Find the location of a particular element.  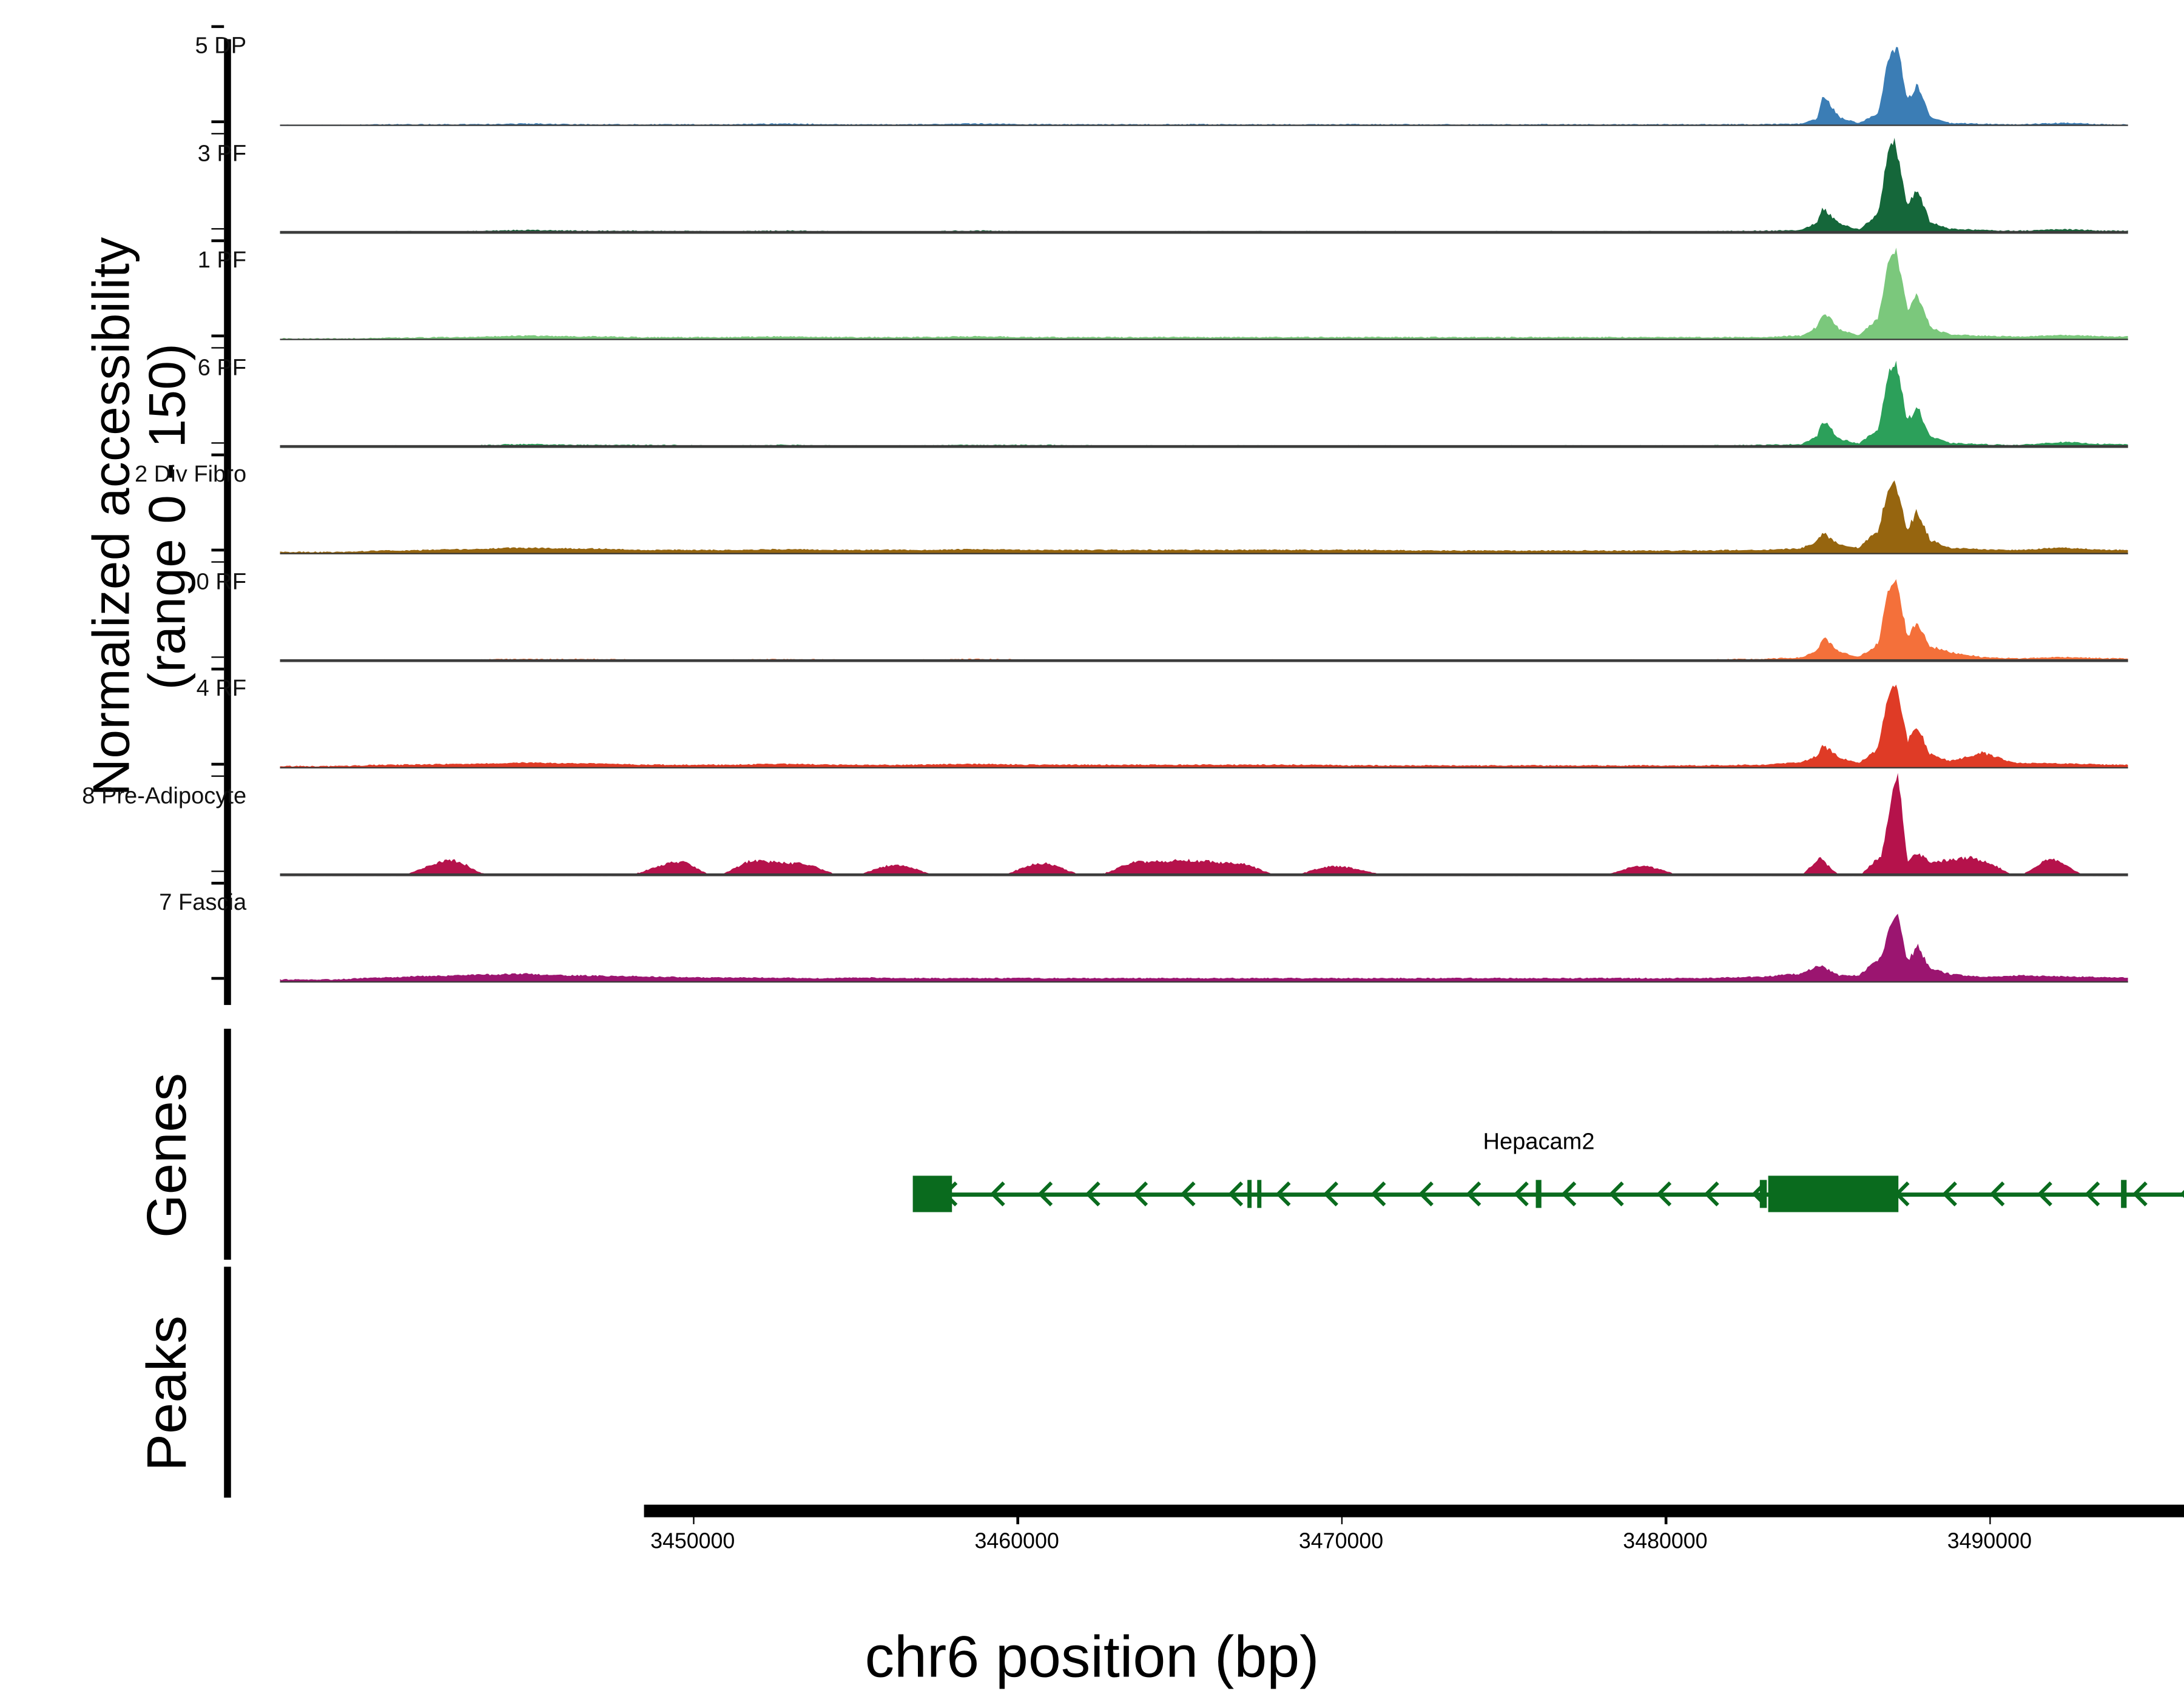

peaks-track is located at coordinates (1414, 1382).